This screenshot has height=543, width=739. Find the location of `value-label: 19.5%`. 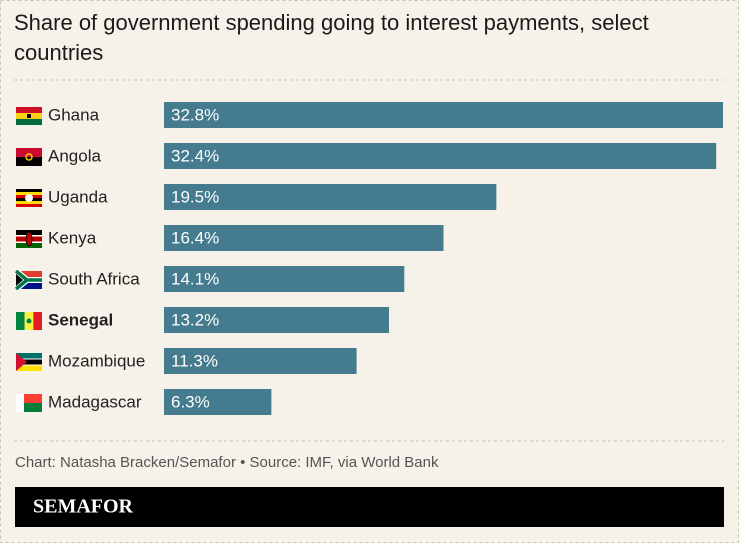

value-label: 19.5% is located at coordinates (195, 196).